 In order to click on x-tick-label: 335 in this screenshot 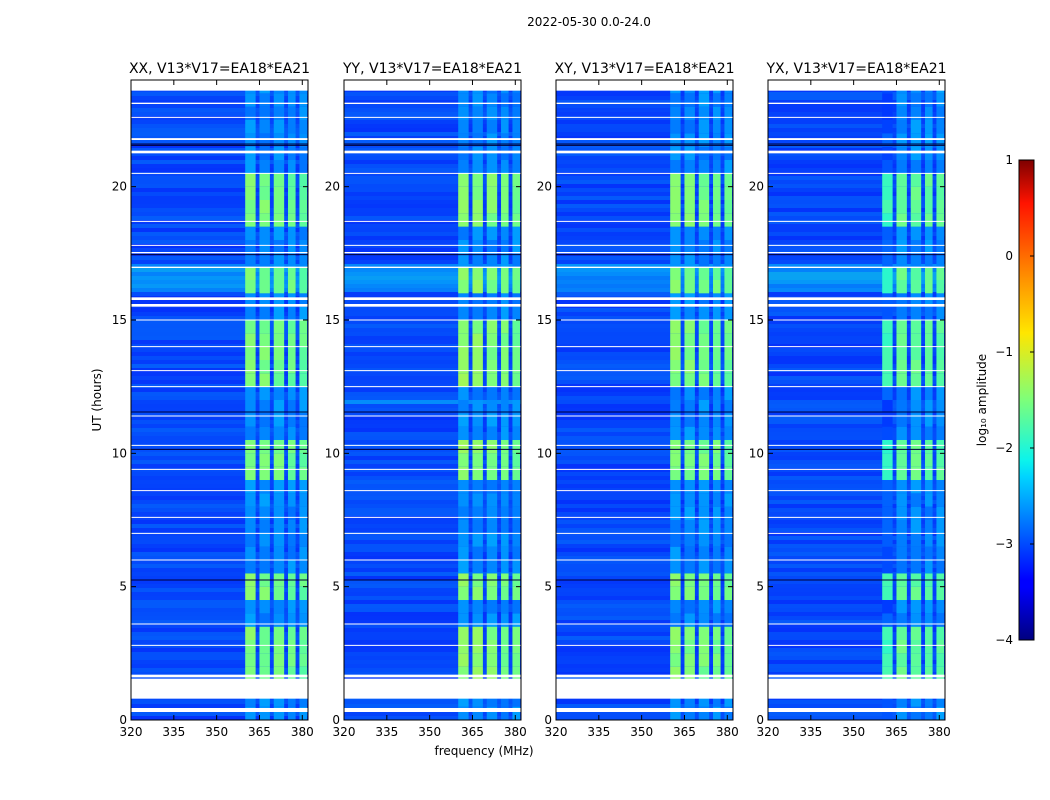, I will do `click(386, 732)`.